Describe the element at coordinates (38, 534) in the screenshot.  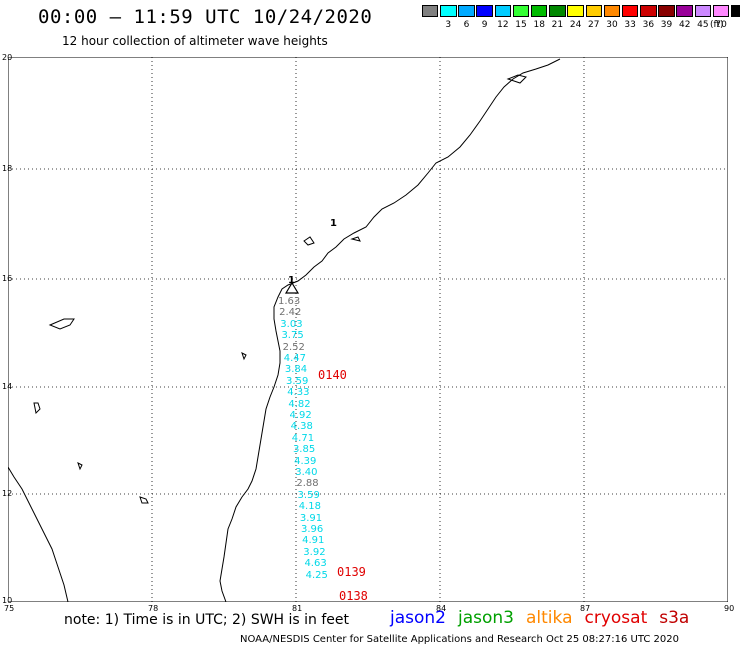
I see `coastline-west` at that location.